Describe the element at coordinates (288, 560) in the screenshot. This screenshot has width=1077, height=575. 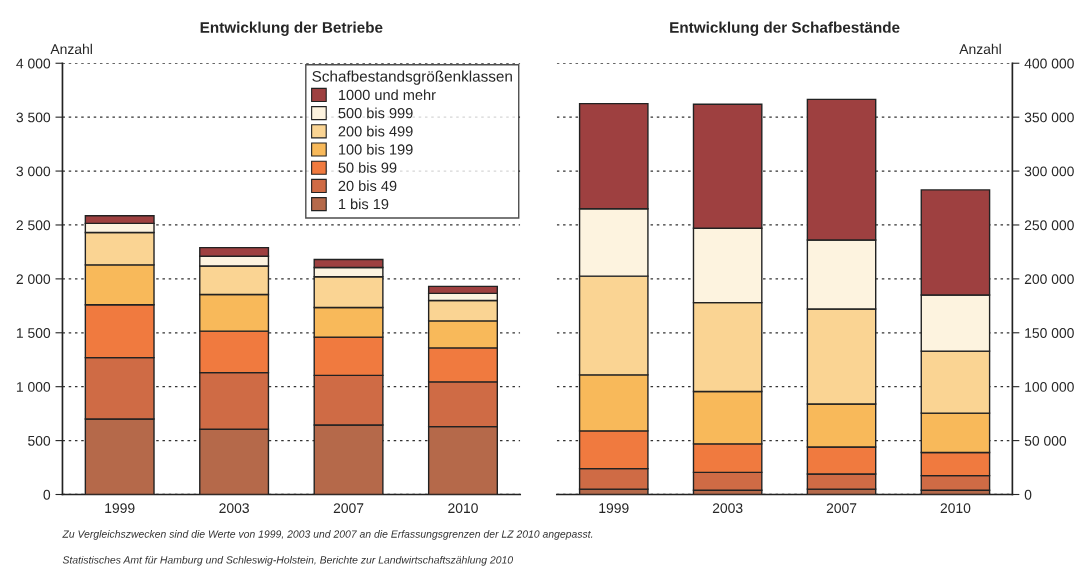
I see `text: Statistisches Amt für Hamburg und Schleswig-Holstein, Berichte zur Landwirtschaftszählung 2010` at that location.